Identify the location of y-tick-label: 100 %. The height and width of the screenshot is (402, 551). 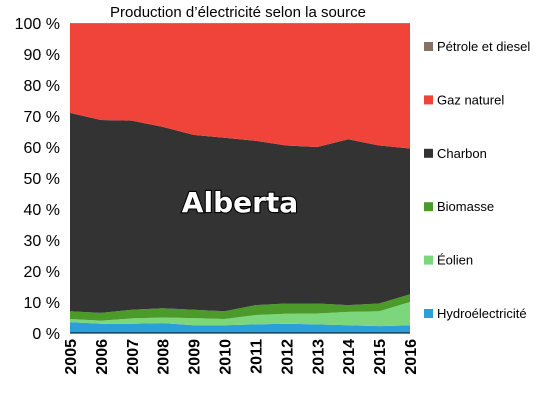
(37, 24).